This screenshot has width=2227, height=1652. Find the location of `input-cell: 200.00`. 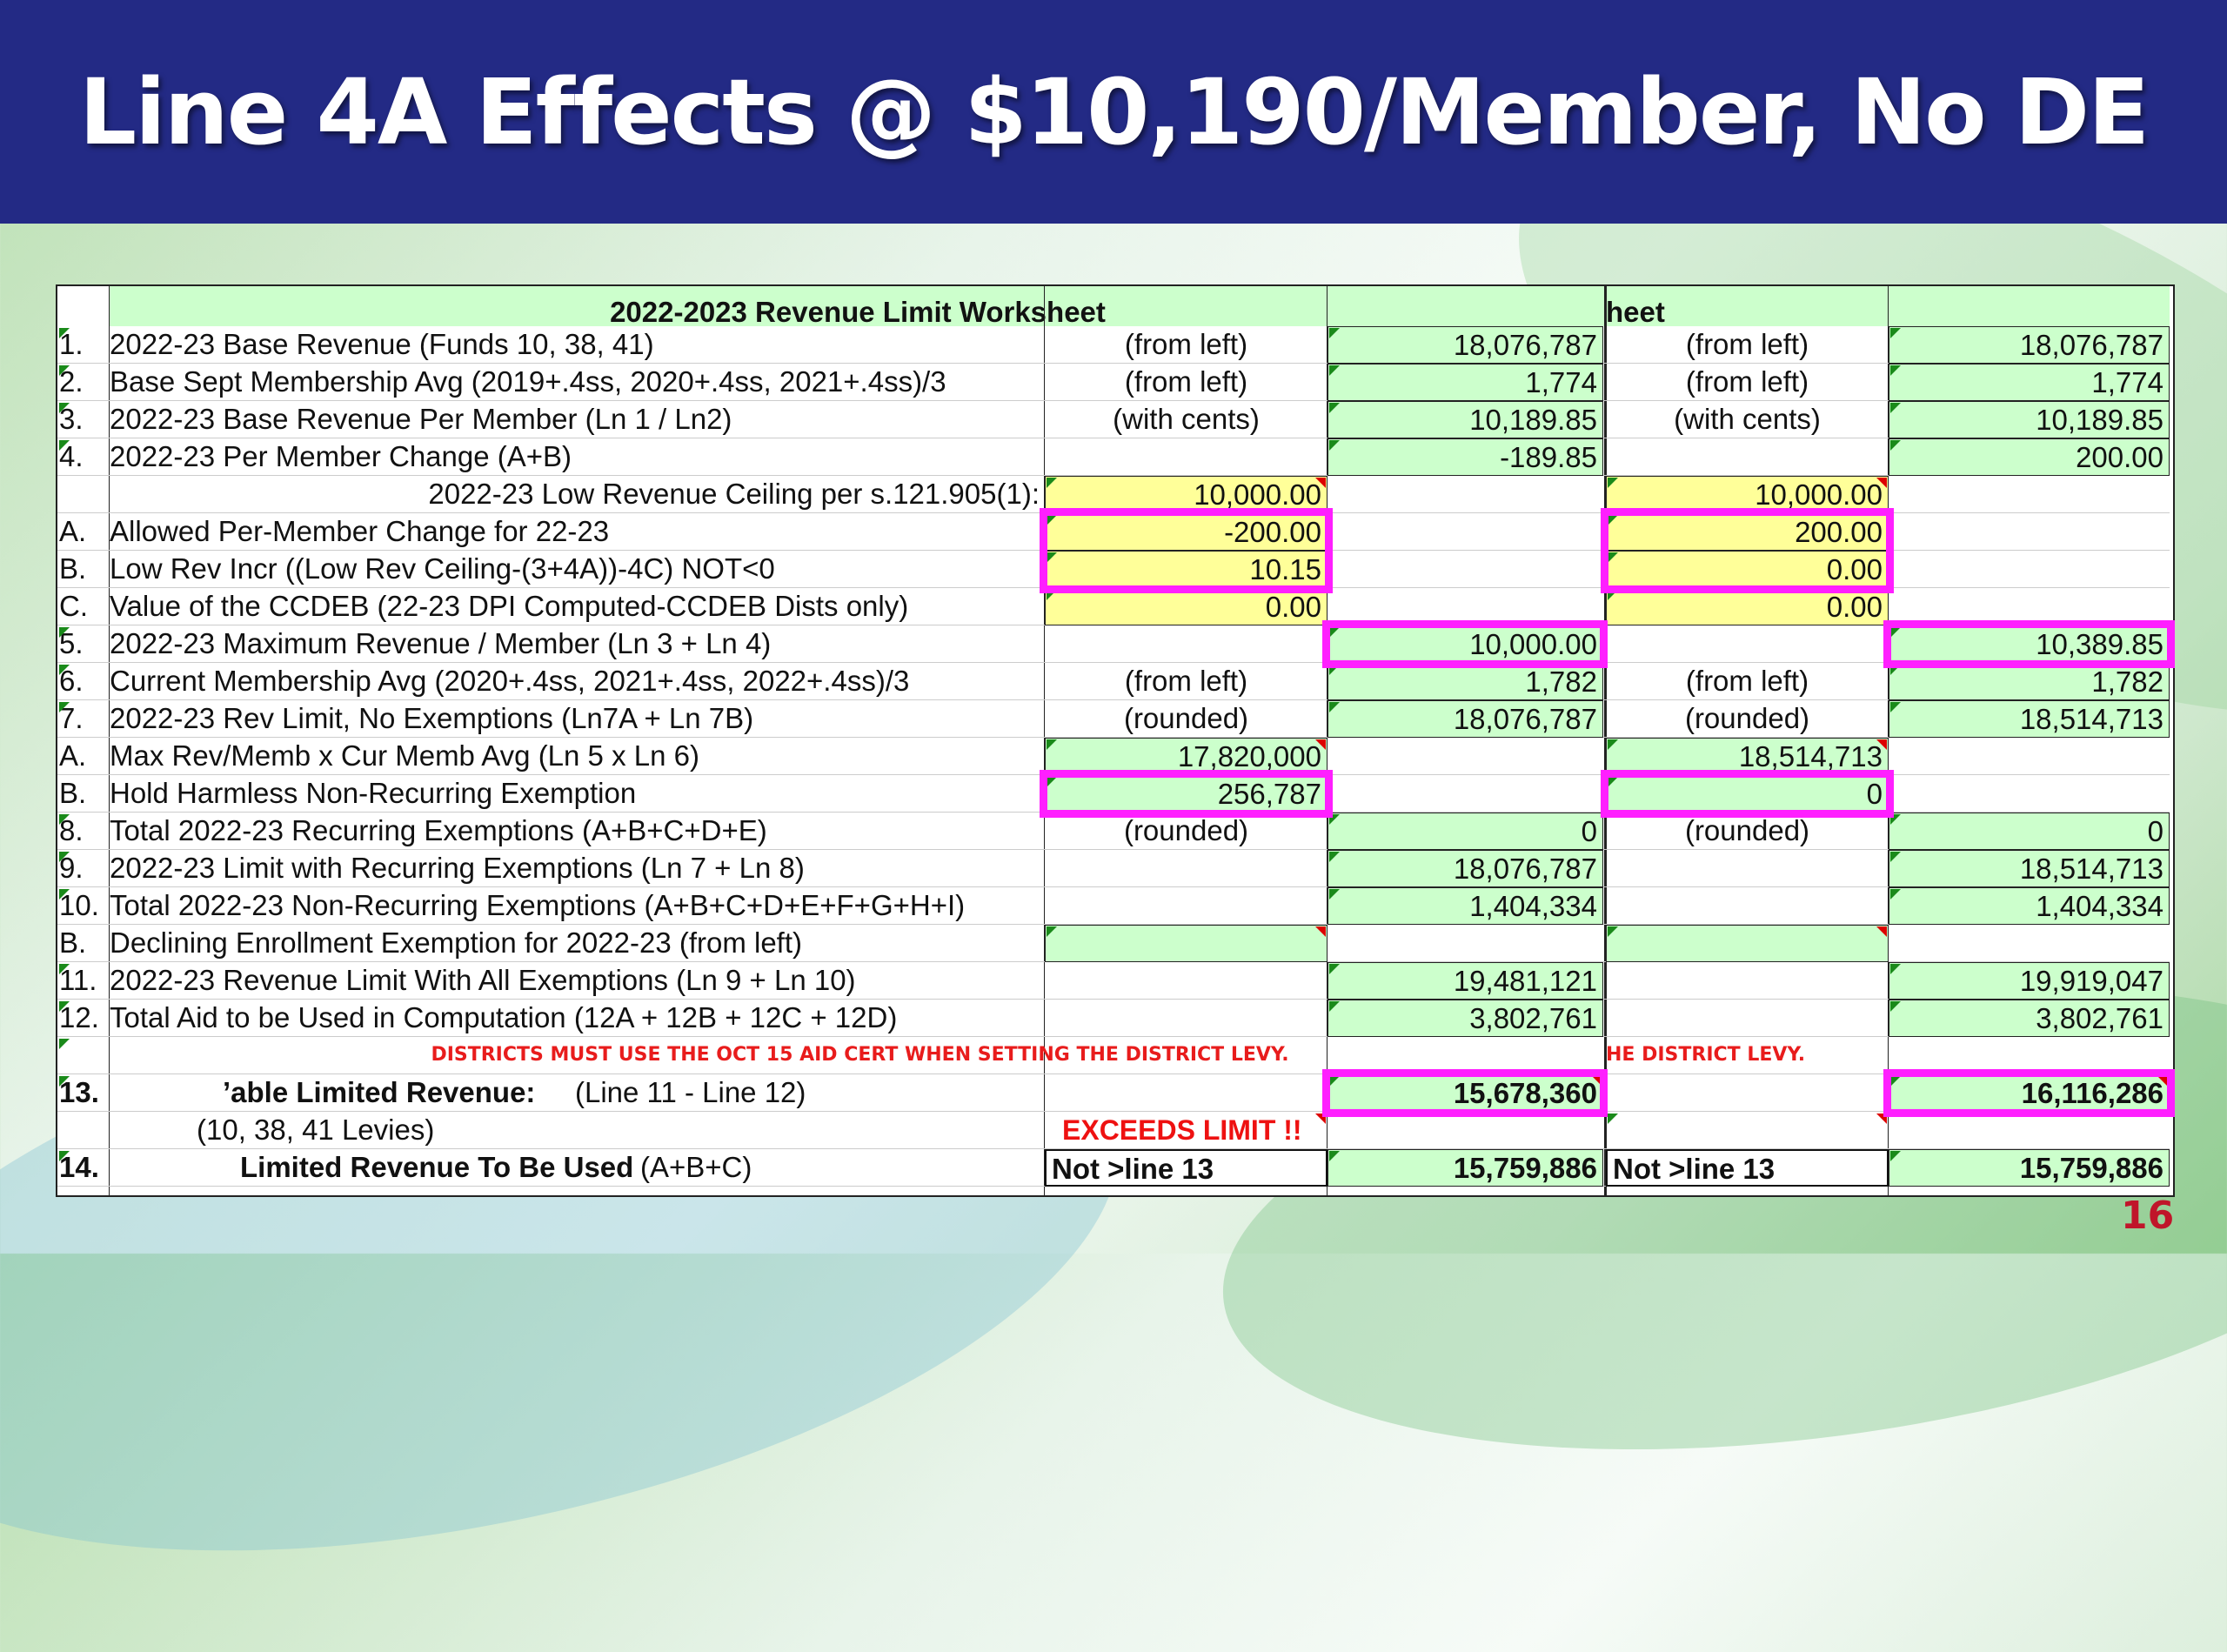

input-cell: 200.00 is located at coordinates (1747, 532).